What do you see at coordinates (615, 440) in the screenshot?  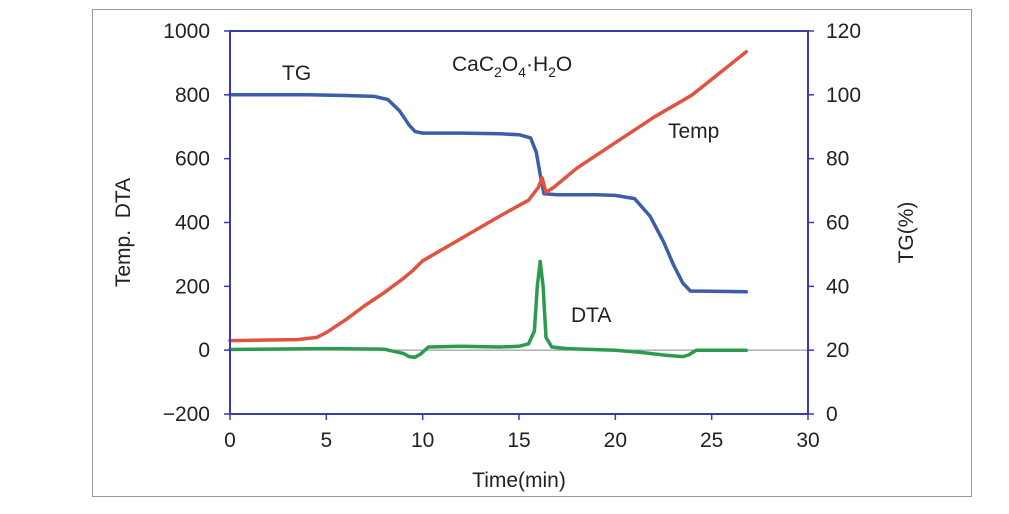 I see `x-tick-label: 20` at bounding box center [615, 440].